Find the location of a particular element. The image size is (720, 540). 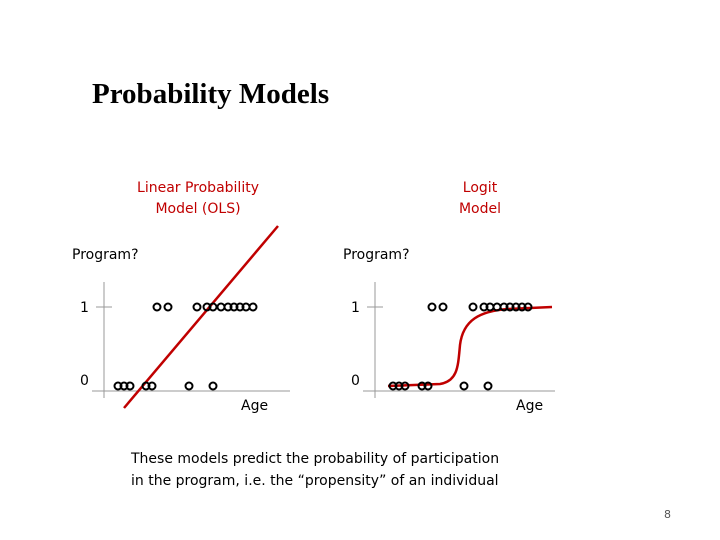

slide-title: Probability Models is located at coordinates (211, 94).